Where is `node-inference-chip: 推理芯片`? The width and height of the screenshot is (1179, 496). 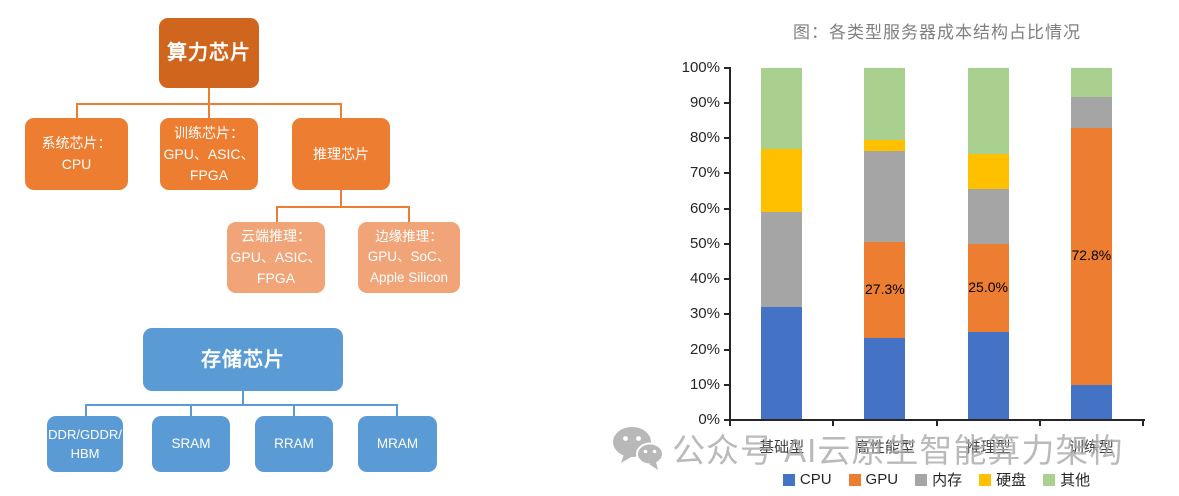 node-inference-chip: 推理芯片 is located at coordinates (341, 154).